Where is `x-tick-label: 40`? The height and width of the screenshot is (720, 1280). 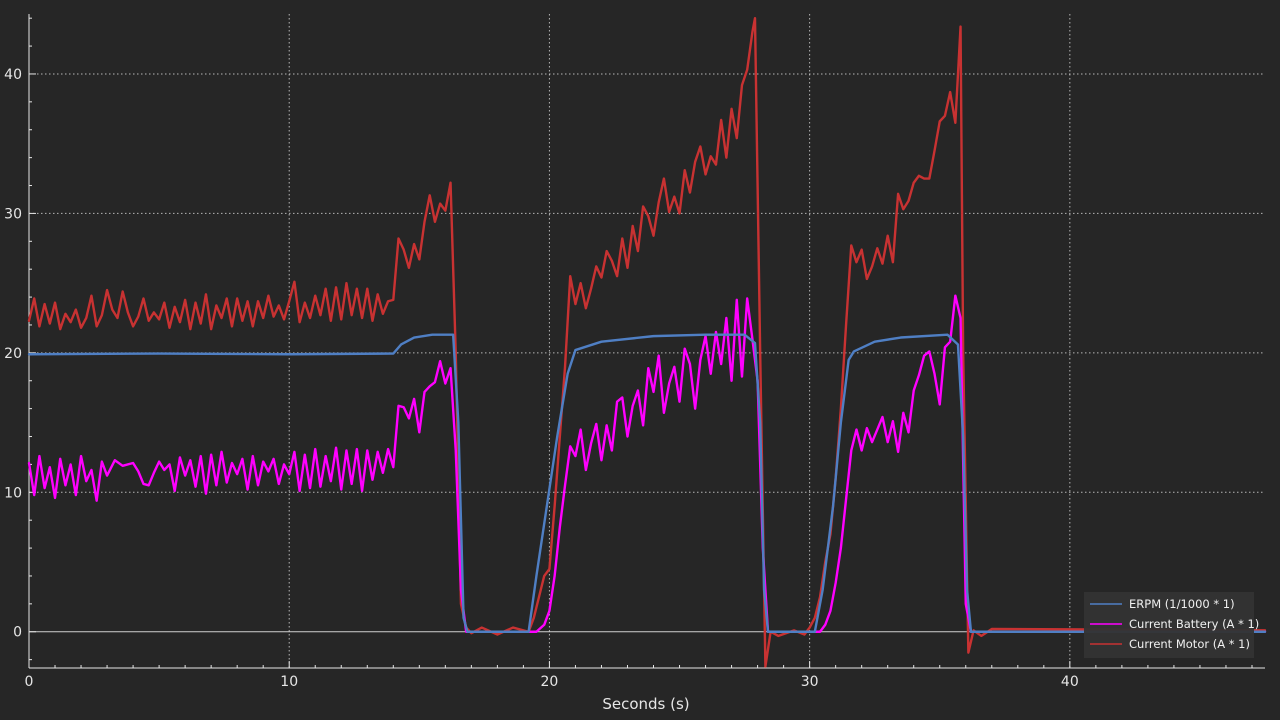 x-tick-label: 40 is located at coordinates (1070, 682).